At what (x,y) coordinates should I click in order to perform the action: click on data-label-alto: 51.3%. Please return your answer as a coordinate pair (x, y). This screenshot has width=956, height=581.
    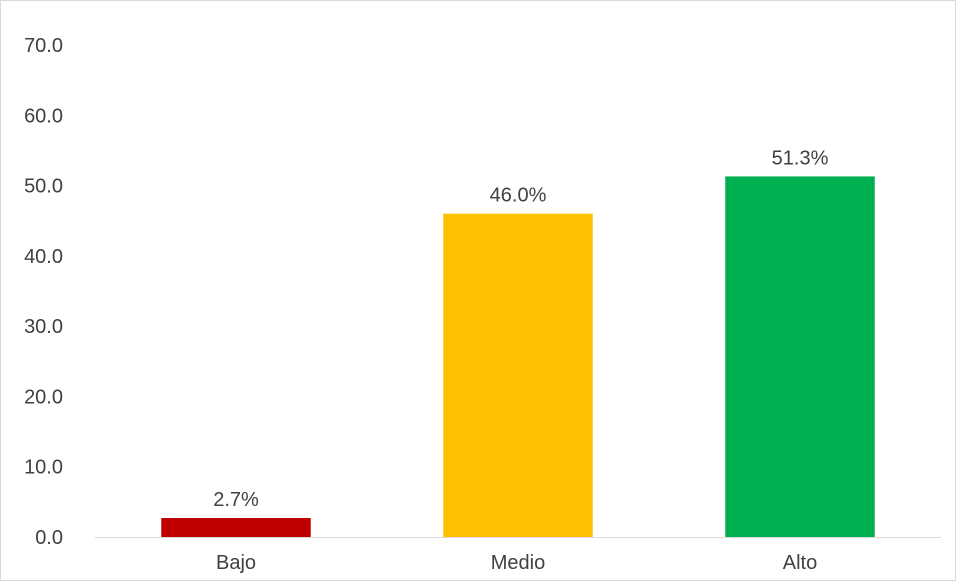
    Looking at the image, I should click on (800, 158).